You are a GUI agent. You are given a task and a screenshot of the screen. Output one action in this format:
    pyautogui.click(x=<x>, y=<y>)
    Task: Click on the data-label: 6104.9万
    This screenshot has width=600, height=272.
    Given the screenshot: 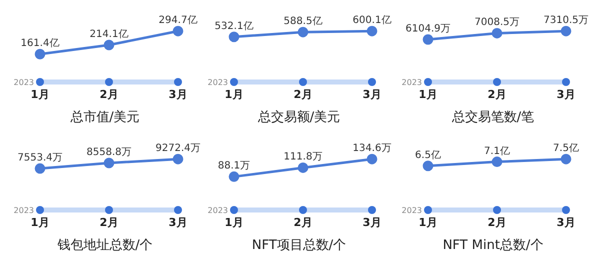 What is the action you would take?
    pyautogui.click(x=428, y=28)
    